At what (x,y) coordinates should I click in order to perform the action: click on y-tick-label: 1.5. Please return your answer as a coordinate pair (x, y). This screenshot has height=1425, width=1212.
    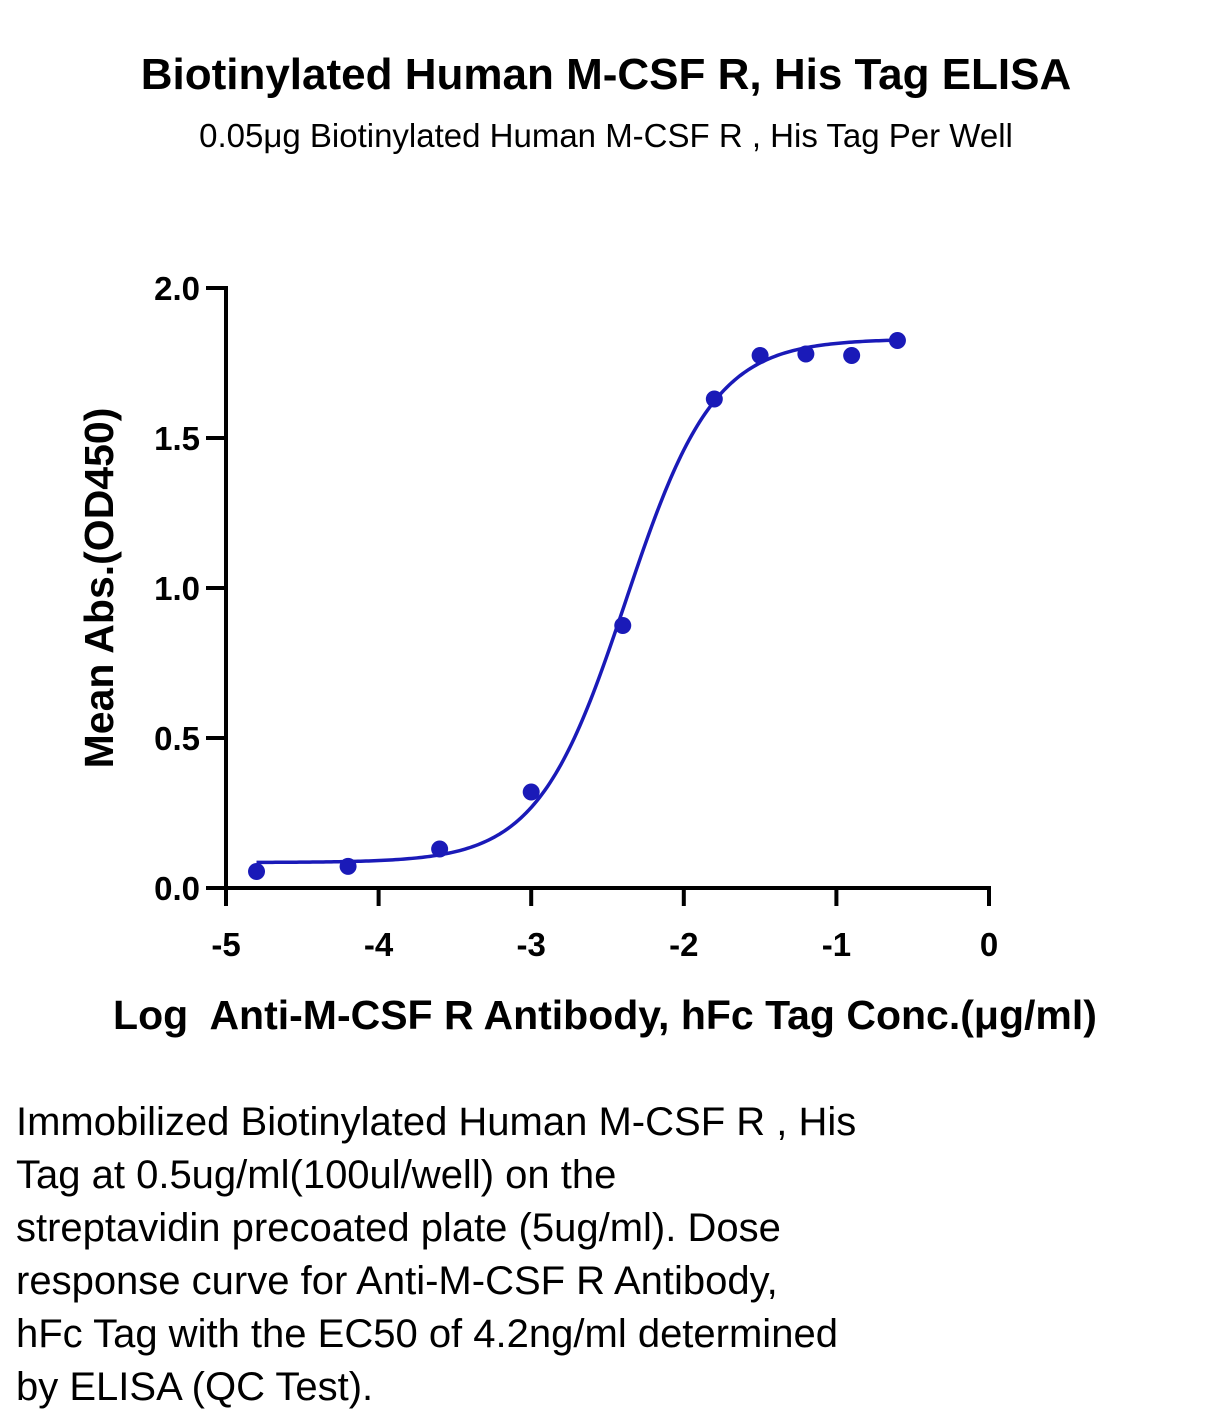
    Looking at the image, I should click on (177, 438).